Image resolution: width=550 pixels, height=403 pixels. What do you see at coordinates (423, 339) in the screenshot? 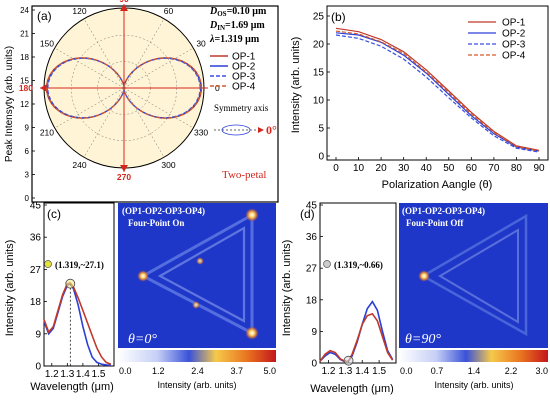
I see `panel-d-theta: θ=90°` at bounding box center [423, 339].